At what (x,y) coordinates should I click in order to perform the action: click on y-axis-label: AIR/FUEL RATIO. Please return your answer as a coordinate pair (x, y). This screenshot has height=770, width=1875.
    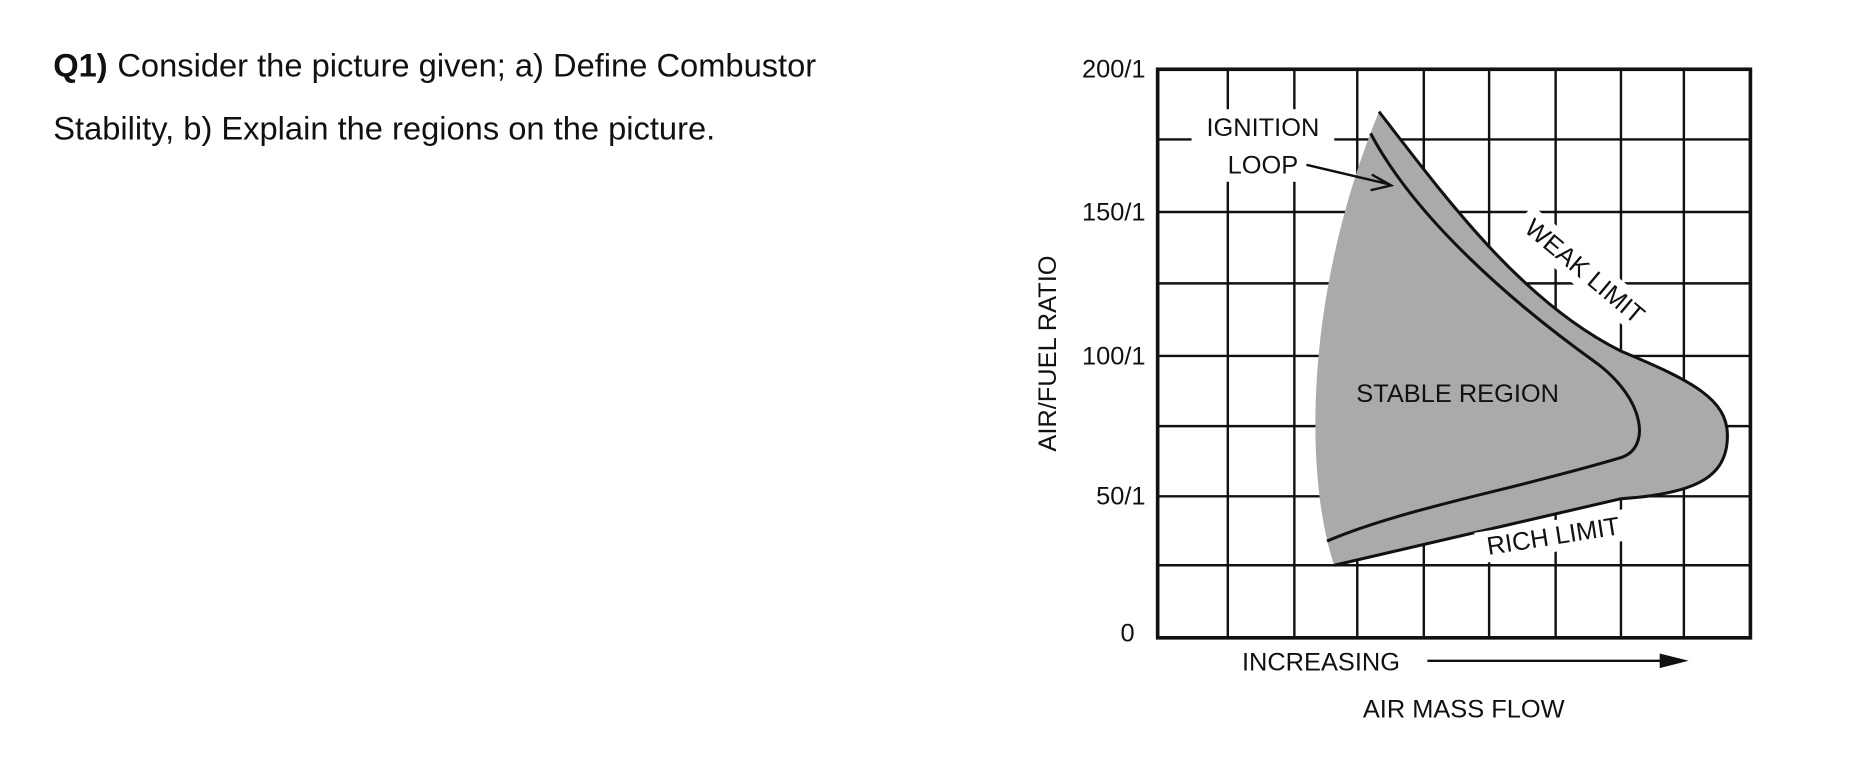
    Looking at the image, I should click on (1048, 353).